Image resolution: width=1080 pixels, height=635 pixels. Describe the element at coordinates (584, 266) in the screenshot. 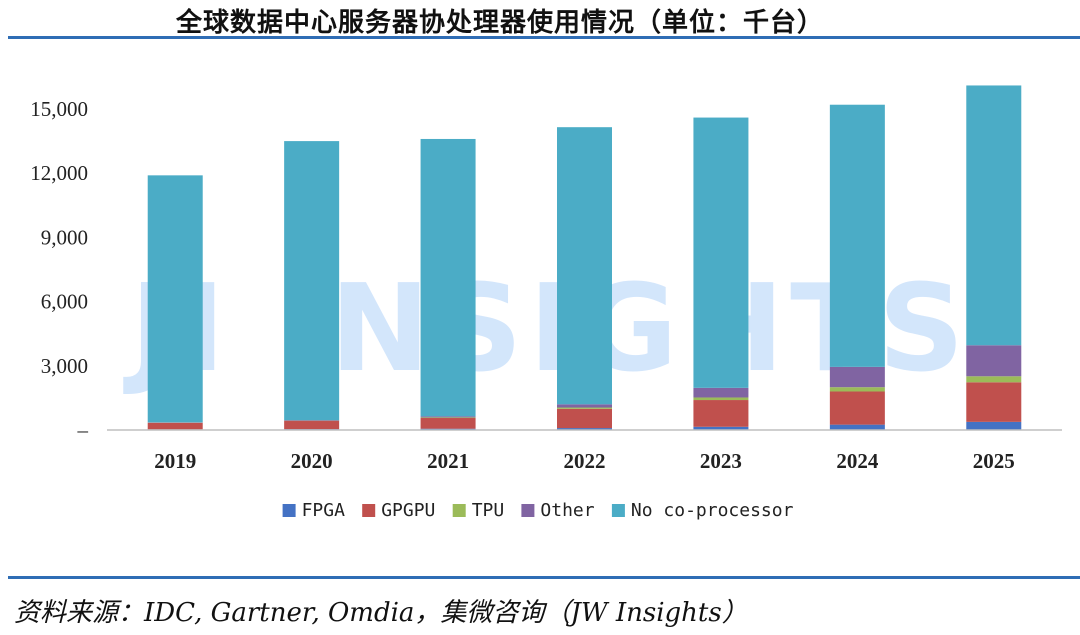

I see `bar-segment-no-co-processor-2022` at that location.